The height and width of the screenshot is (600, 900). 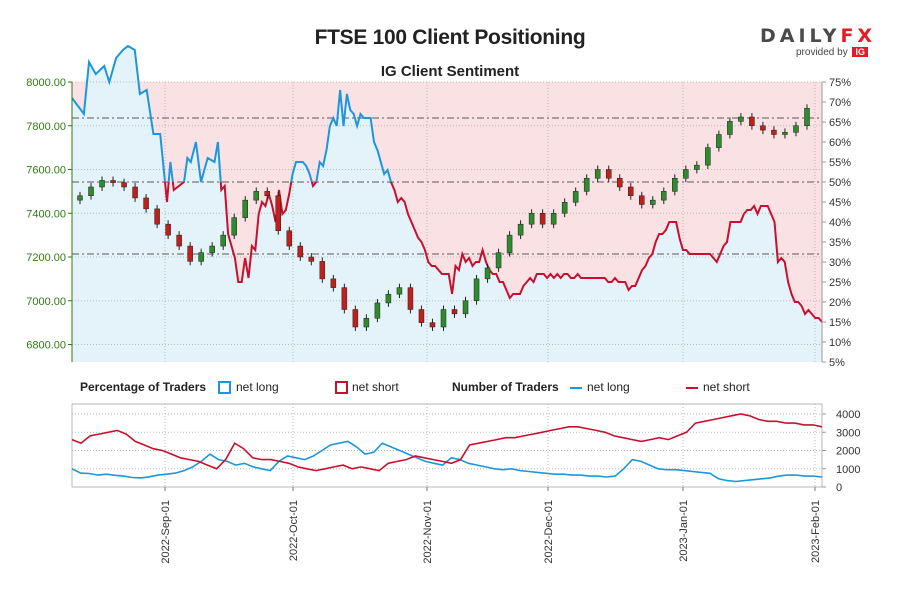 I want to click on x-tick-label: 2023-Feb-01, so click(x=816, y=531).